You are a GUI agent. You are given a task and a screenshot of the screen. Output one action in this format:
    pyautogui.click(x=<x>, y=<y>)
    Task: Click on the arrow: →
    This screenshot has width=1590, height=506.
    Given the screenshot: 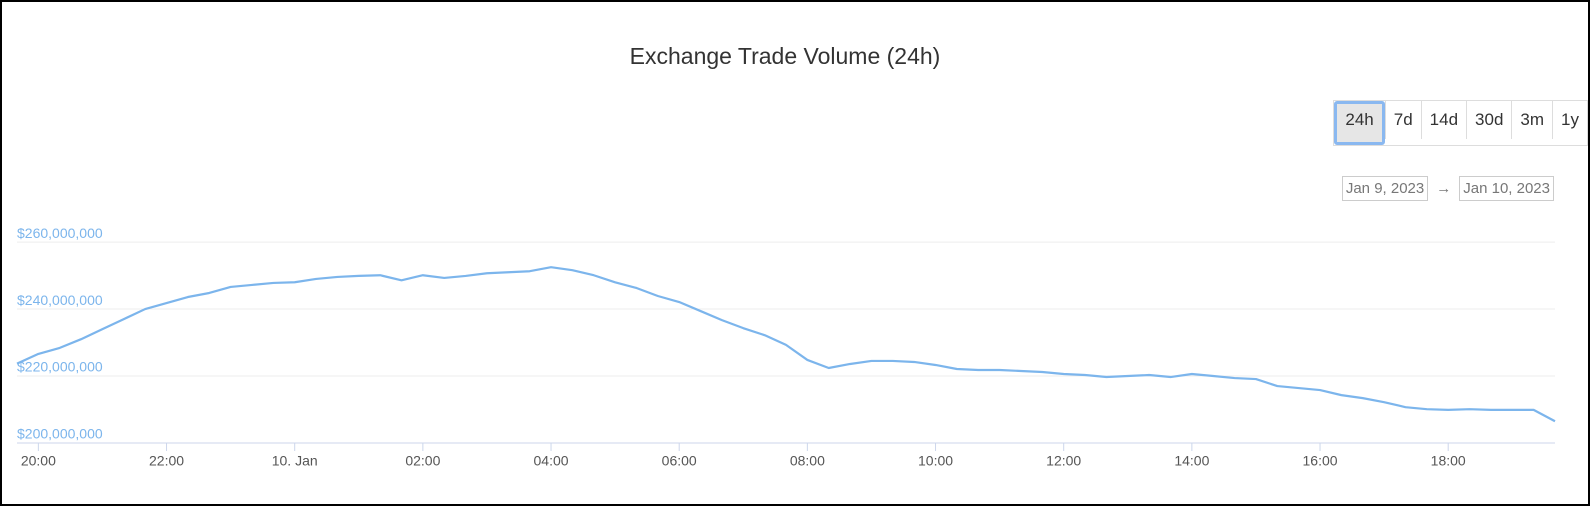 What is the action you would take?
    pyautogui.click(x=1444, y=188)
    